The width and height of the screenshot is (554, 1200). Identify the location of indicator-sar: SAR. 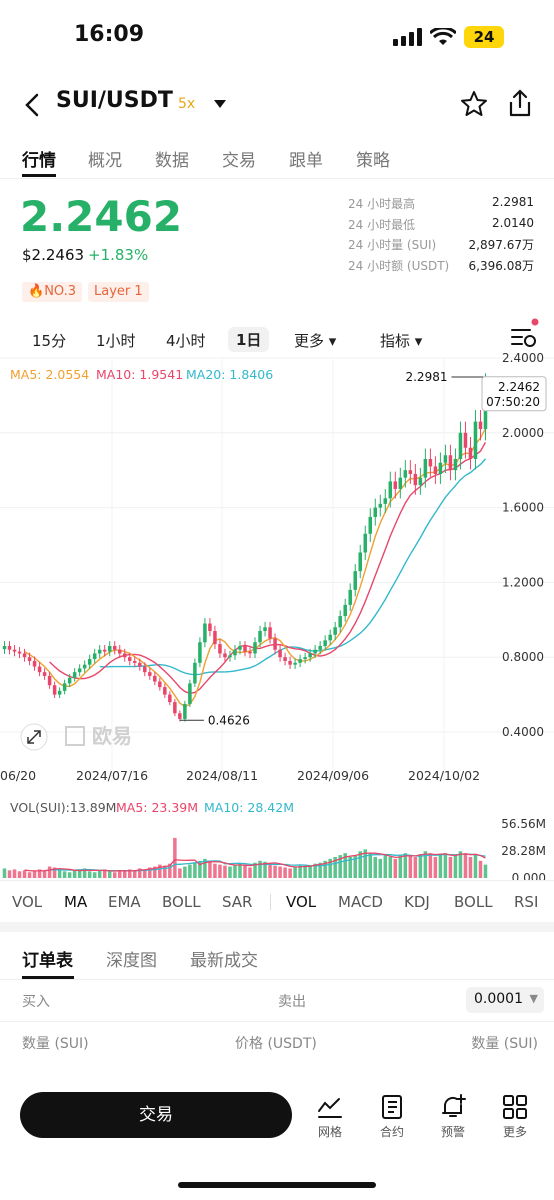
(237, 902).